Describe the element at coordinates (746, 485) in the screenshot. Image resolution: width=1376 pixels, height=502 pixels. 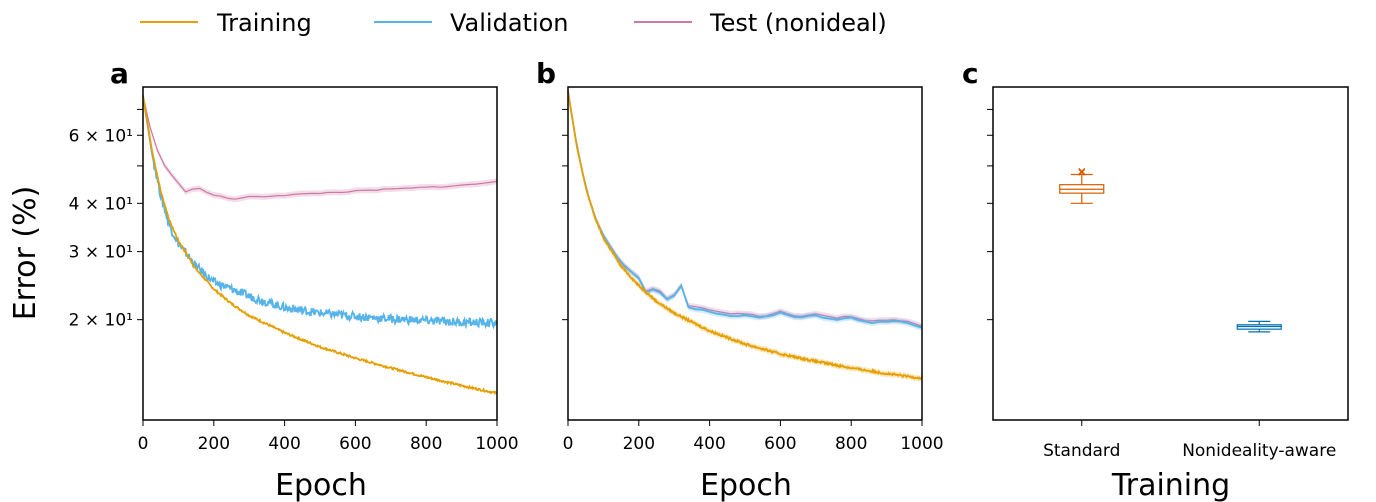
I see `x-axis-title-b: Epoch` at that location.